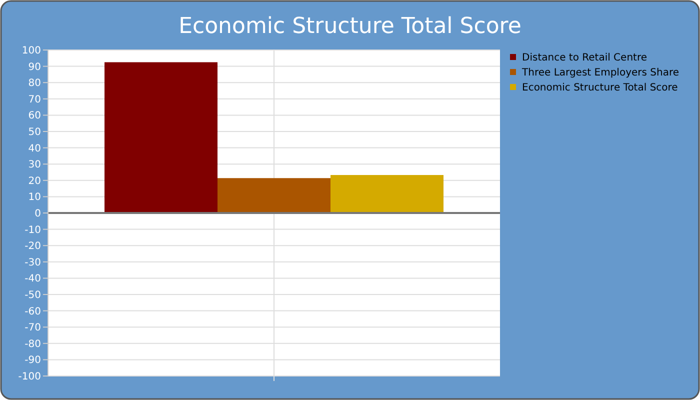  What do you see at coordinates (32, 230) in the screenshot?
I see `y-tick-label: -10` at bounding box center [32, 230].